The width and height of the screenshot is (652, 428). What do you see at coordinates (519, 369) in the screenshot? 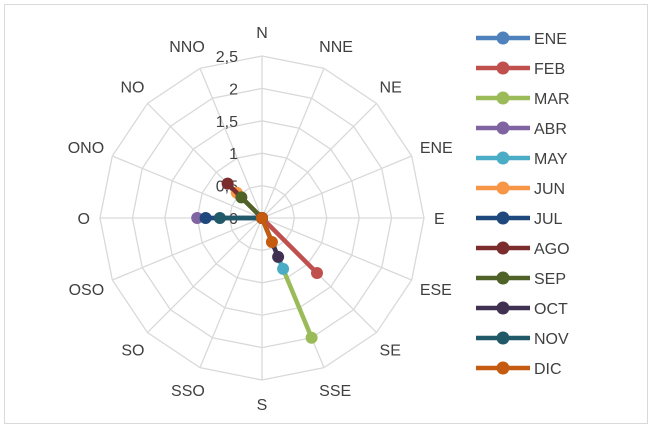
I see `legend-item-DIC: DIC` at bounding box center [519, 369].